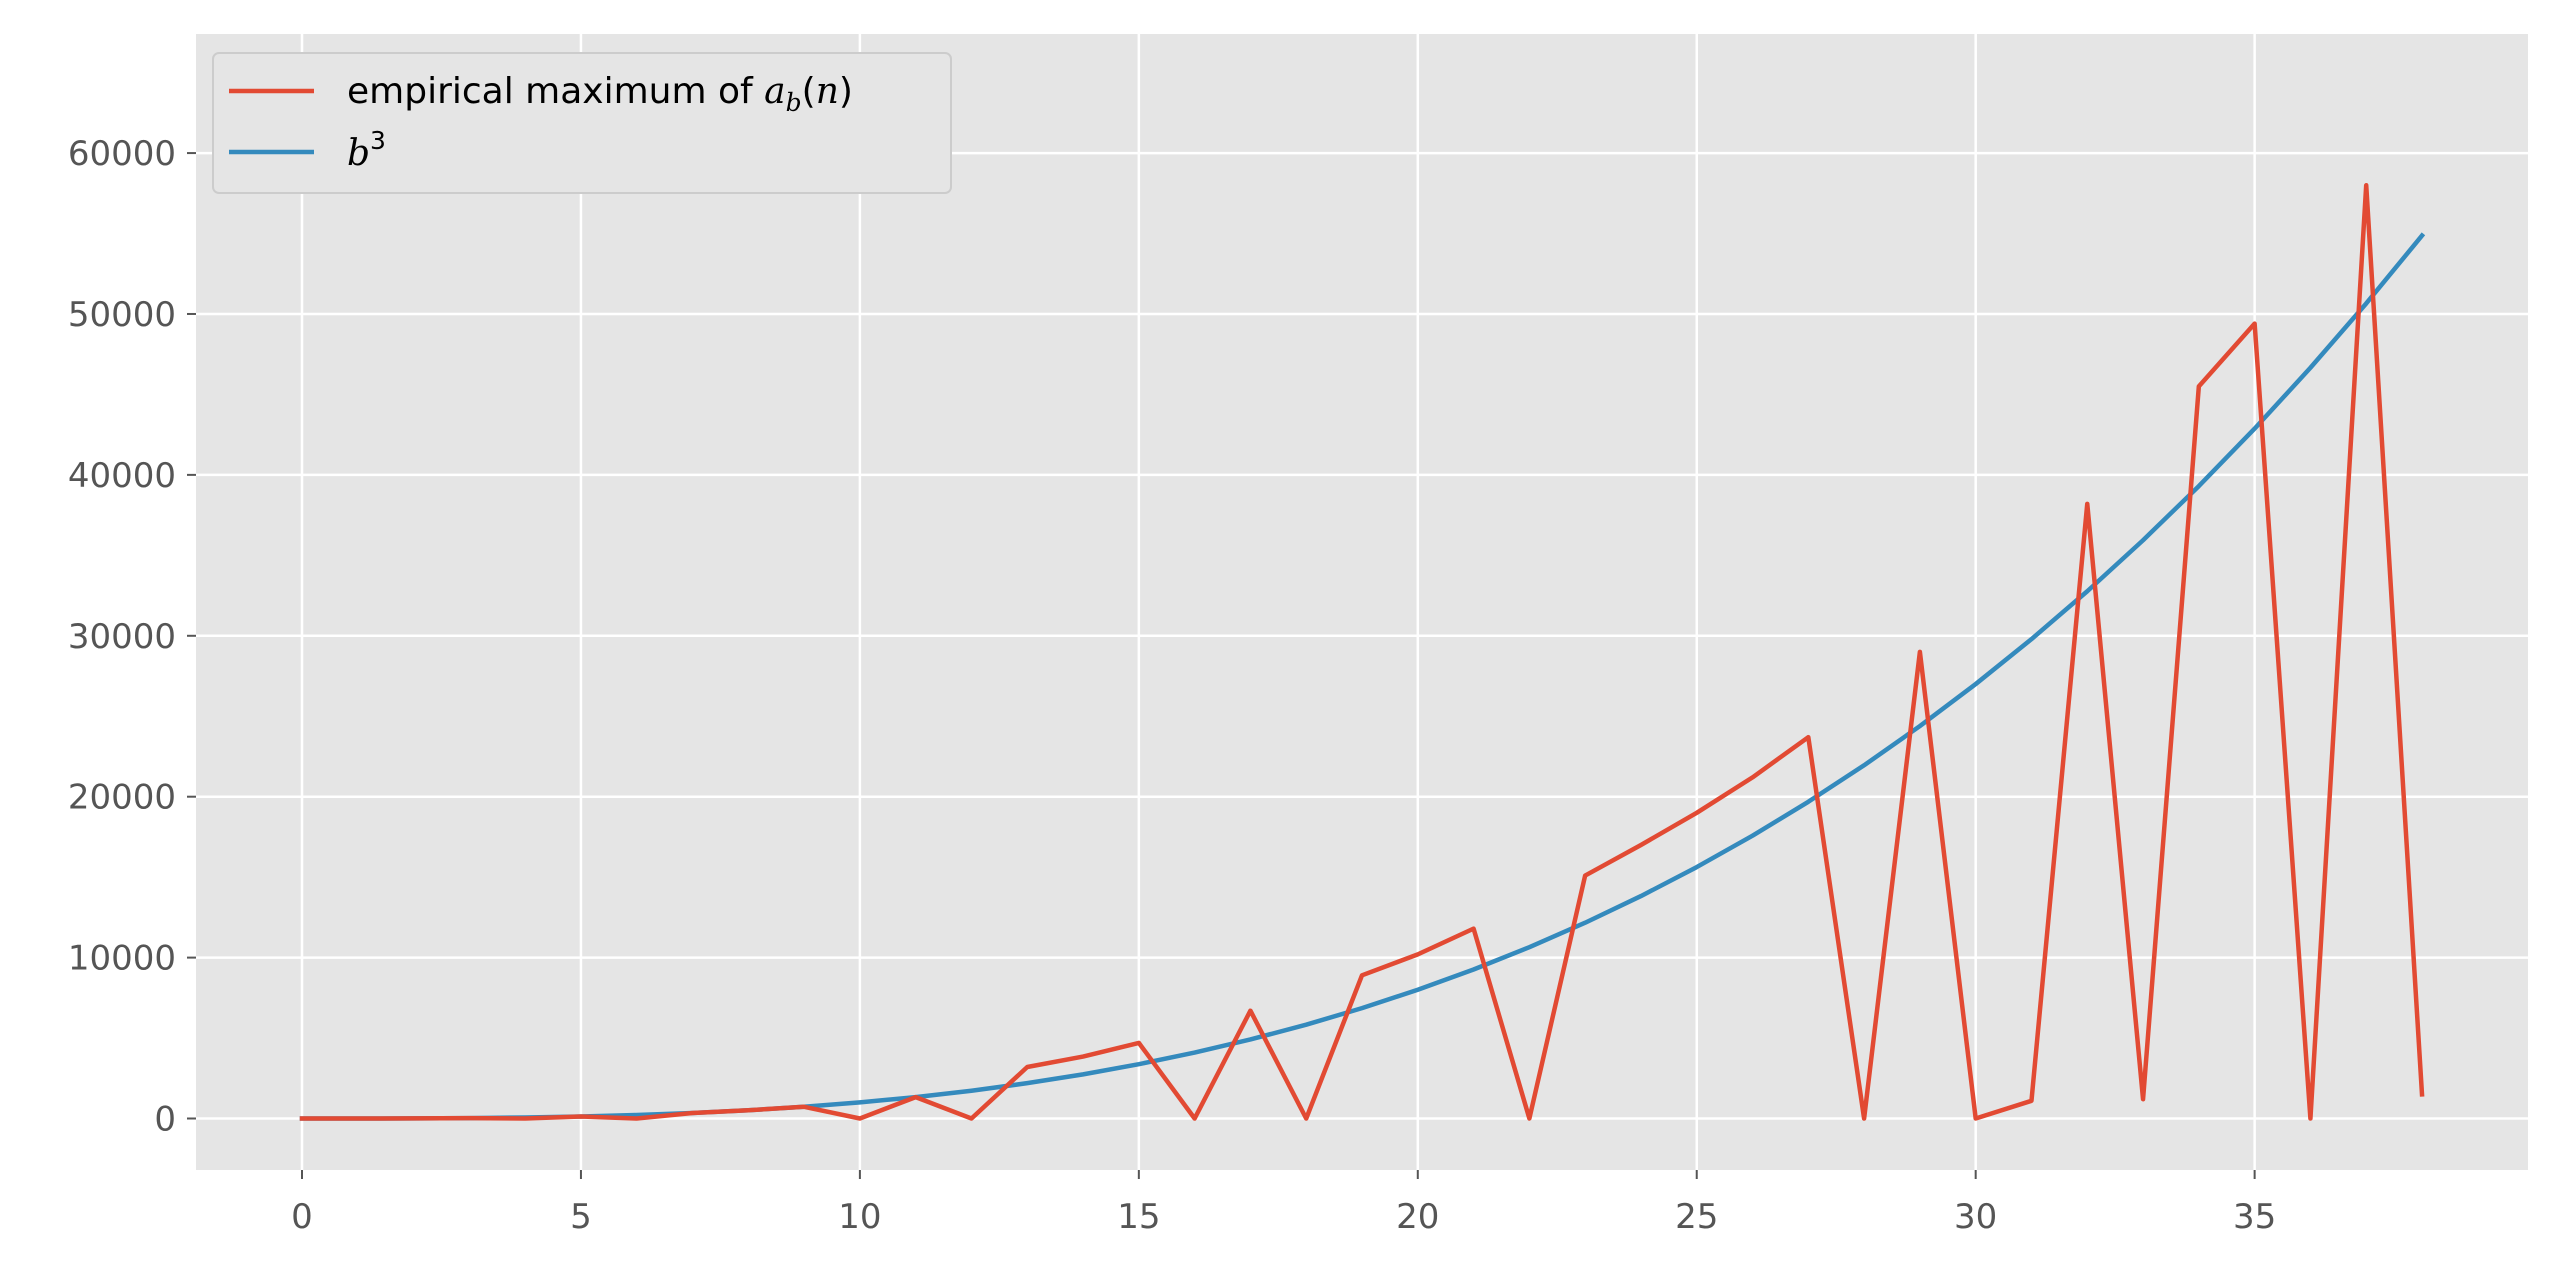 This screenshot has width=2550, height=1265. What do you see at coordinates (1283, 1203) in the screenshot?
I see `x-axis: 0 5 10 15 20 25 30 35` at bounding box center [1283, 1203].